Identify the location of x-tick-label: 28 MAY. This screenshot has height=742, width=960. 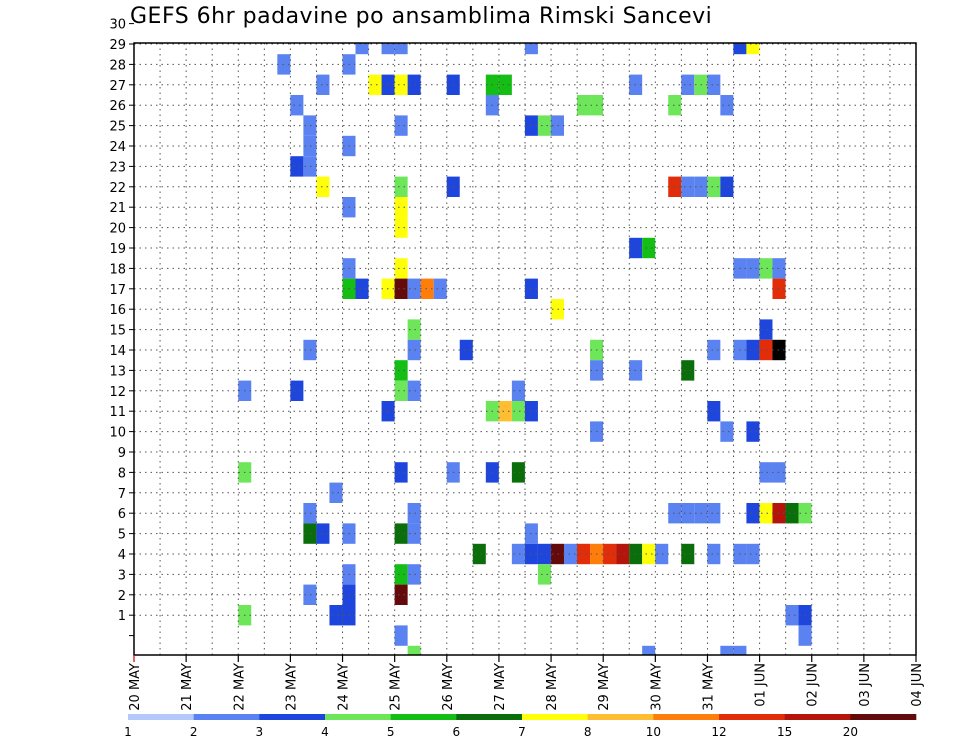
(552, 687).